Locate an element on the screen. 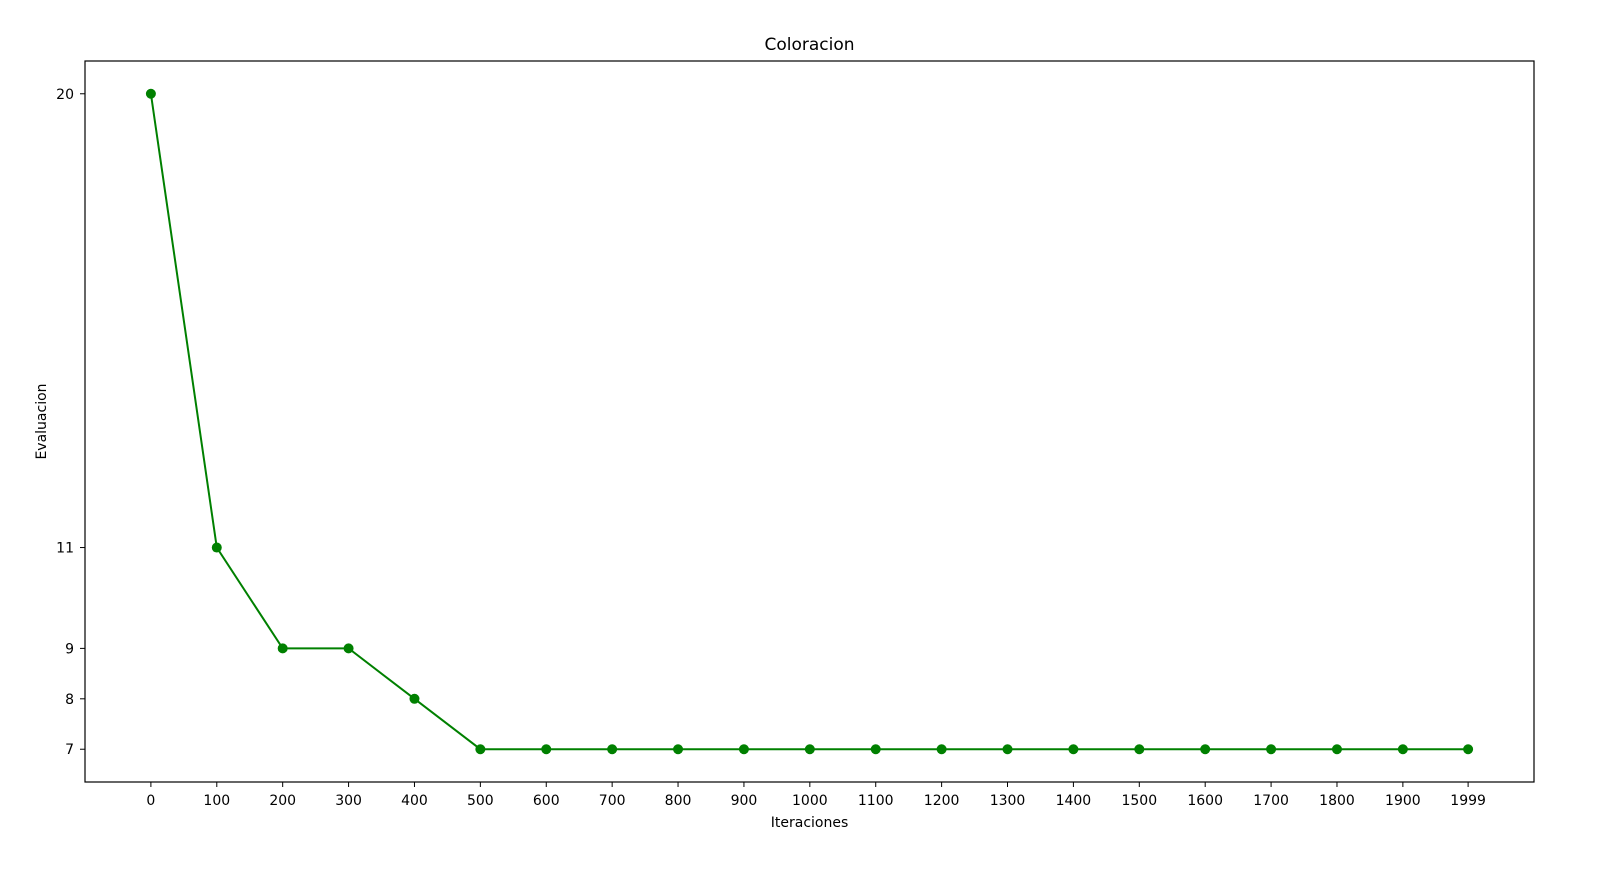  x-tick-label: 1100 is located at coordinates (876, 801).